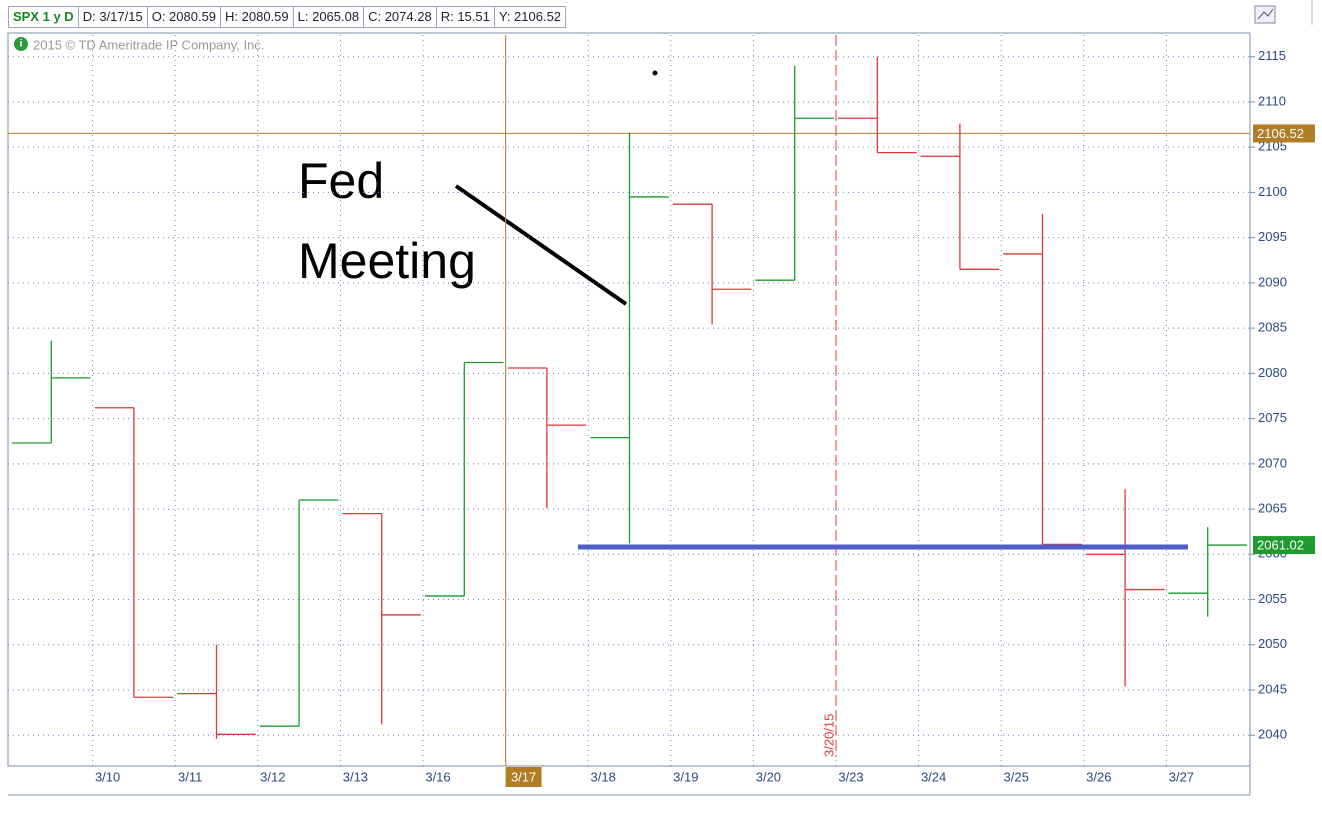 This screenshot has height=816, width=1322. What do you see at coordinates (1272, 462) in the screenshot?
I see `y-tick-label: 2070` at bounding box center [1272, 462].